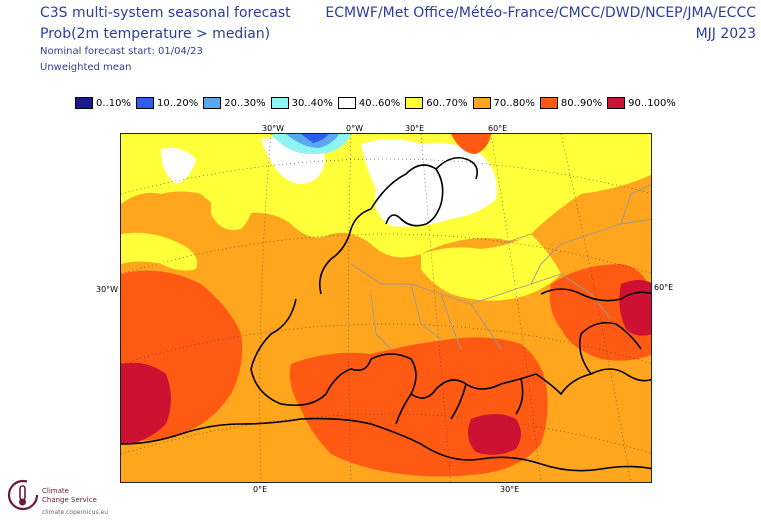 This screenshot has height=521, width=761. What do you see at coordinates (155, 34) in the screenshot?
I see `chart-subtitle: Prob(2m temperature > median)` at bounding box center [155, 34].